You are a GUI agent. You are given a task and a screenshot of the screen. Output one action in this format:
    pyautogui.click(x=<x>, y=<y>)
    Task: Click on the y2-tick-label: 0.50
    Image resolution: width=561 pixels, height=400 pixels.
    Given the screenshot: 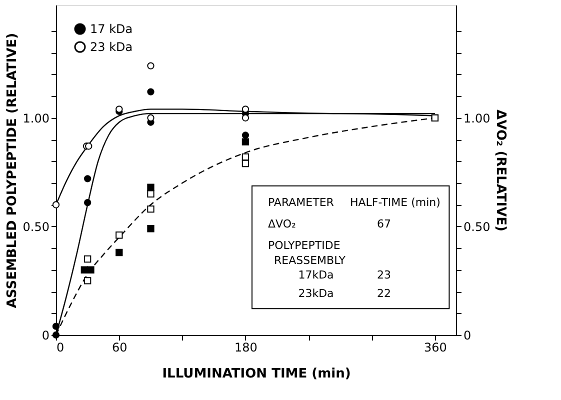 What is the action you would take?
    pyautogui.click(x=477, y=227)
    